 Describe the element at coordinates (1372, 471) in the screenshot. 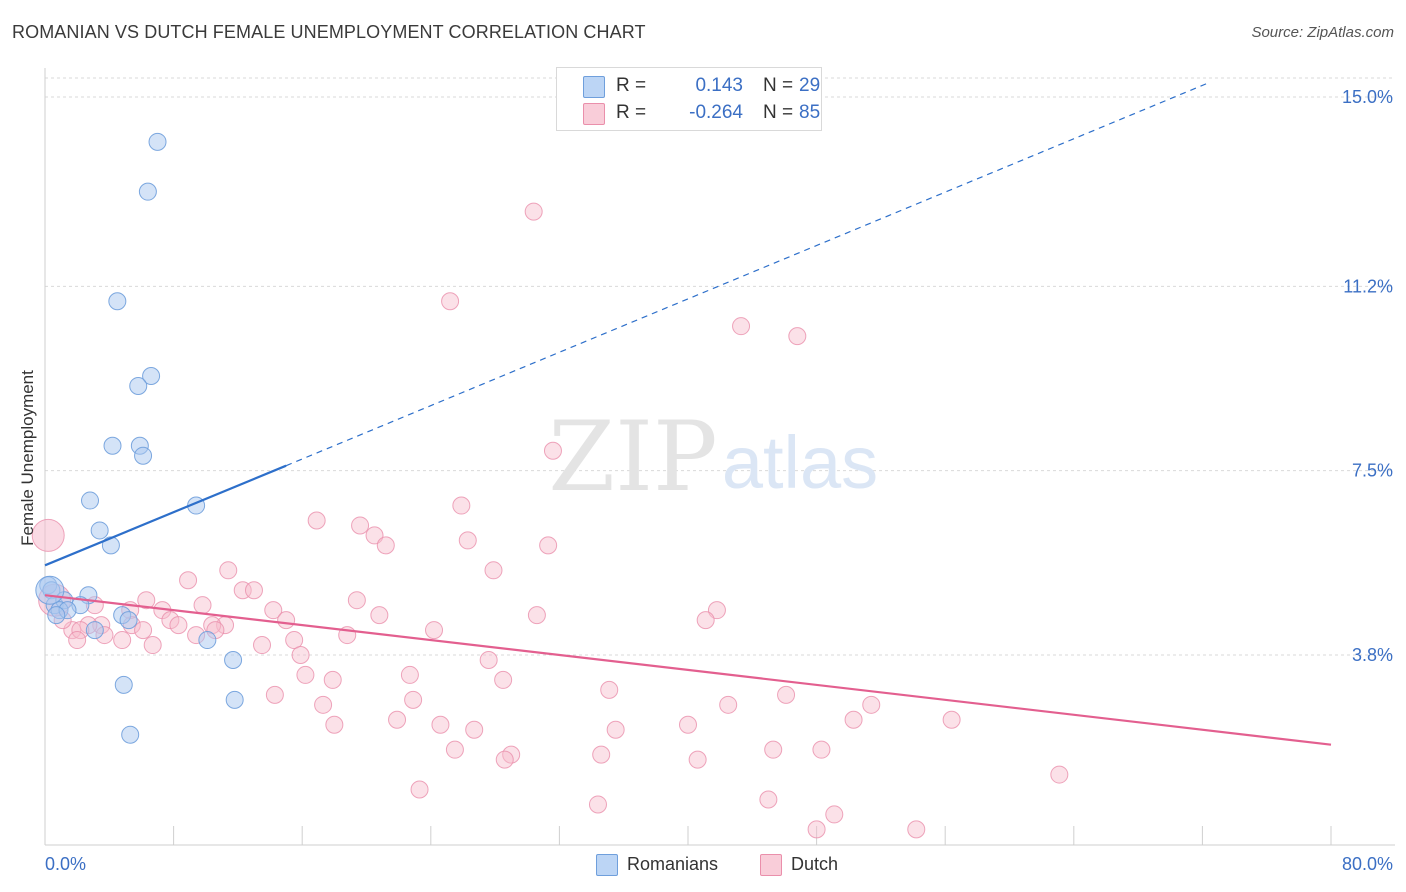

I see `y-tick-label: 7.5%` at that location.